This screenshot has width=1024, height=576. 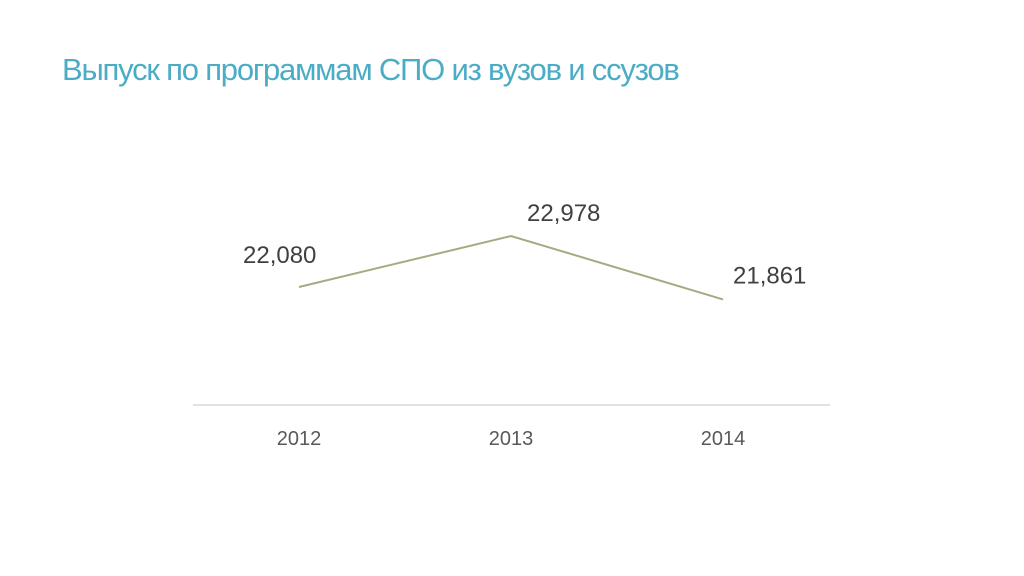 I want to click on data-label-2014: 21,861, so click(x=769, y=275).